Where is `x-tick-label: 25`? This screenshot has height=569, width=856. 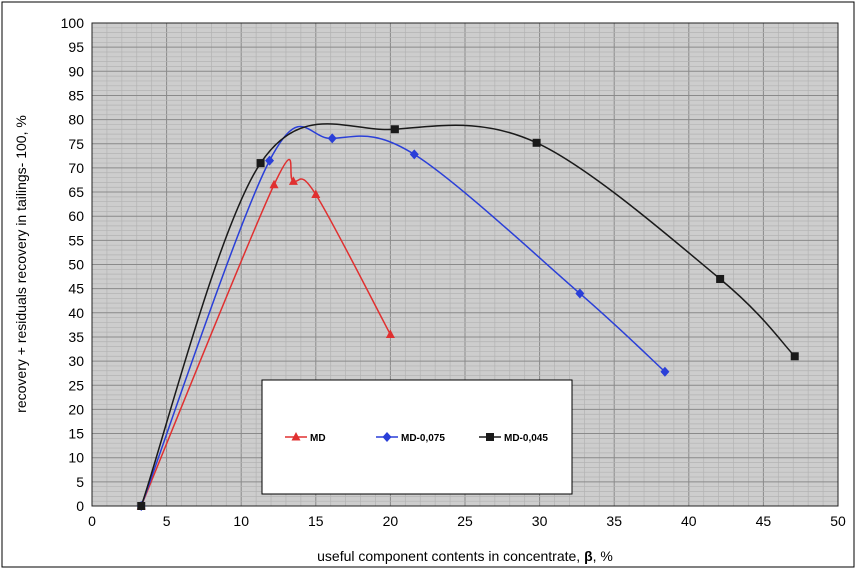
x-tick-label: 25 is located at coordinates (465, 521).